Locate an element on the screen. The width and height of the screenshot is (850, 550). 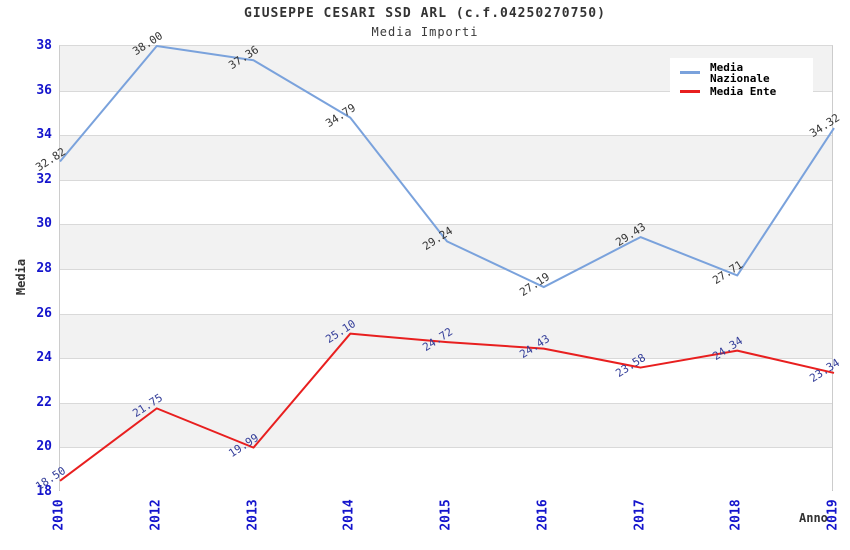
legend-item-media-ente: Media Ente is located at coordinates (742, 91).